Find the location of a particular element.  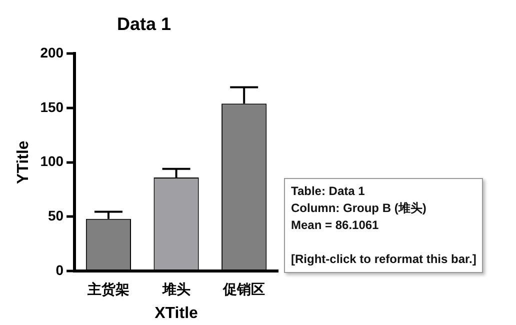

y-tick-label: 100 is located at coordinates (52, 161).